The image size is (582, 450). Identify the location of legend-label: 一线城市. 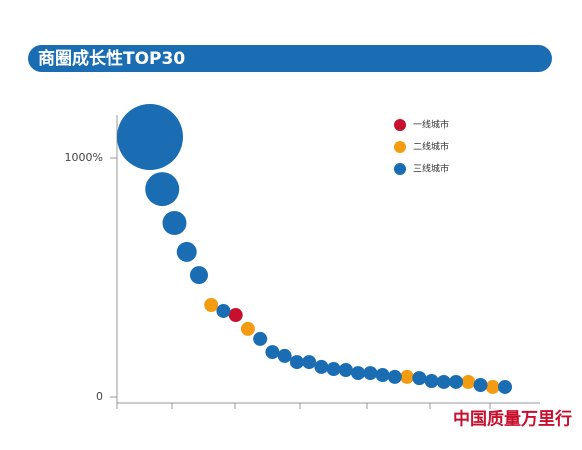
(431, 125).